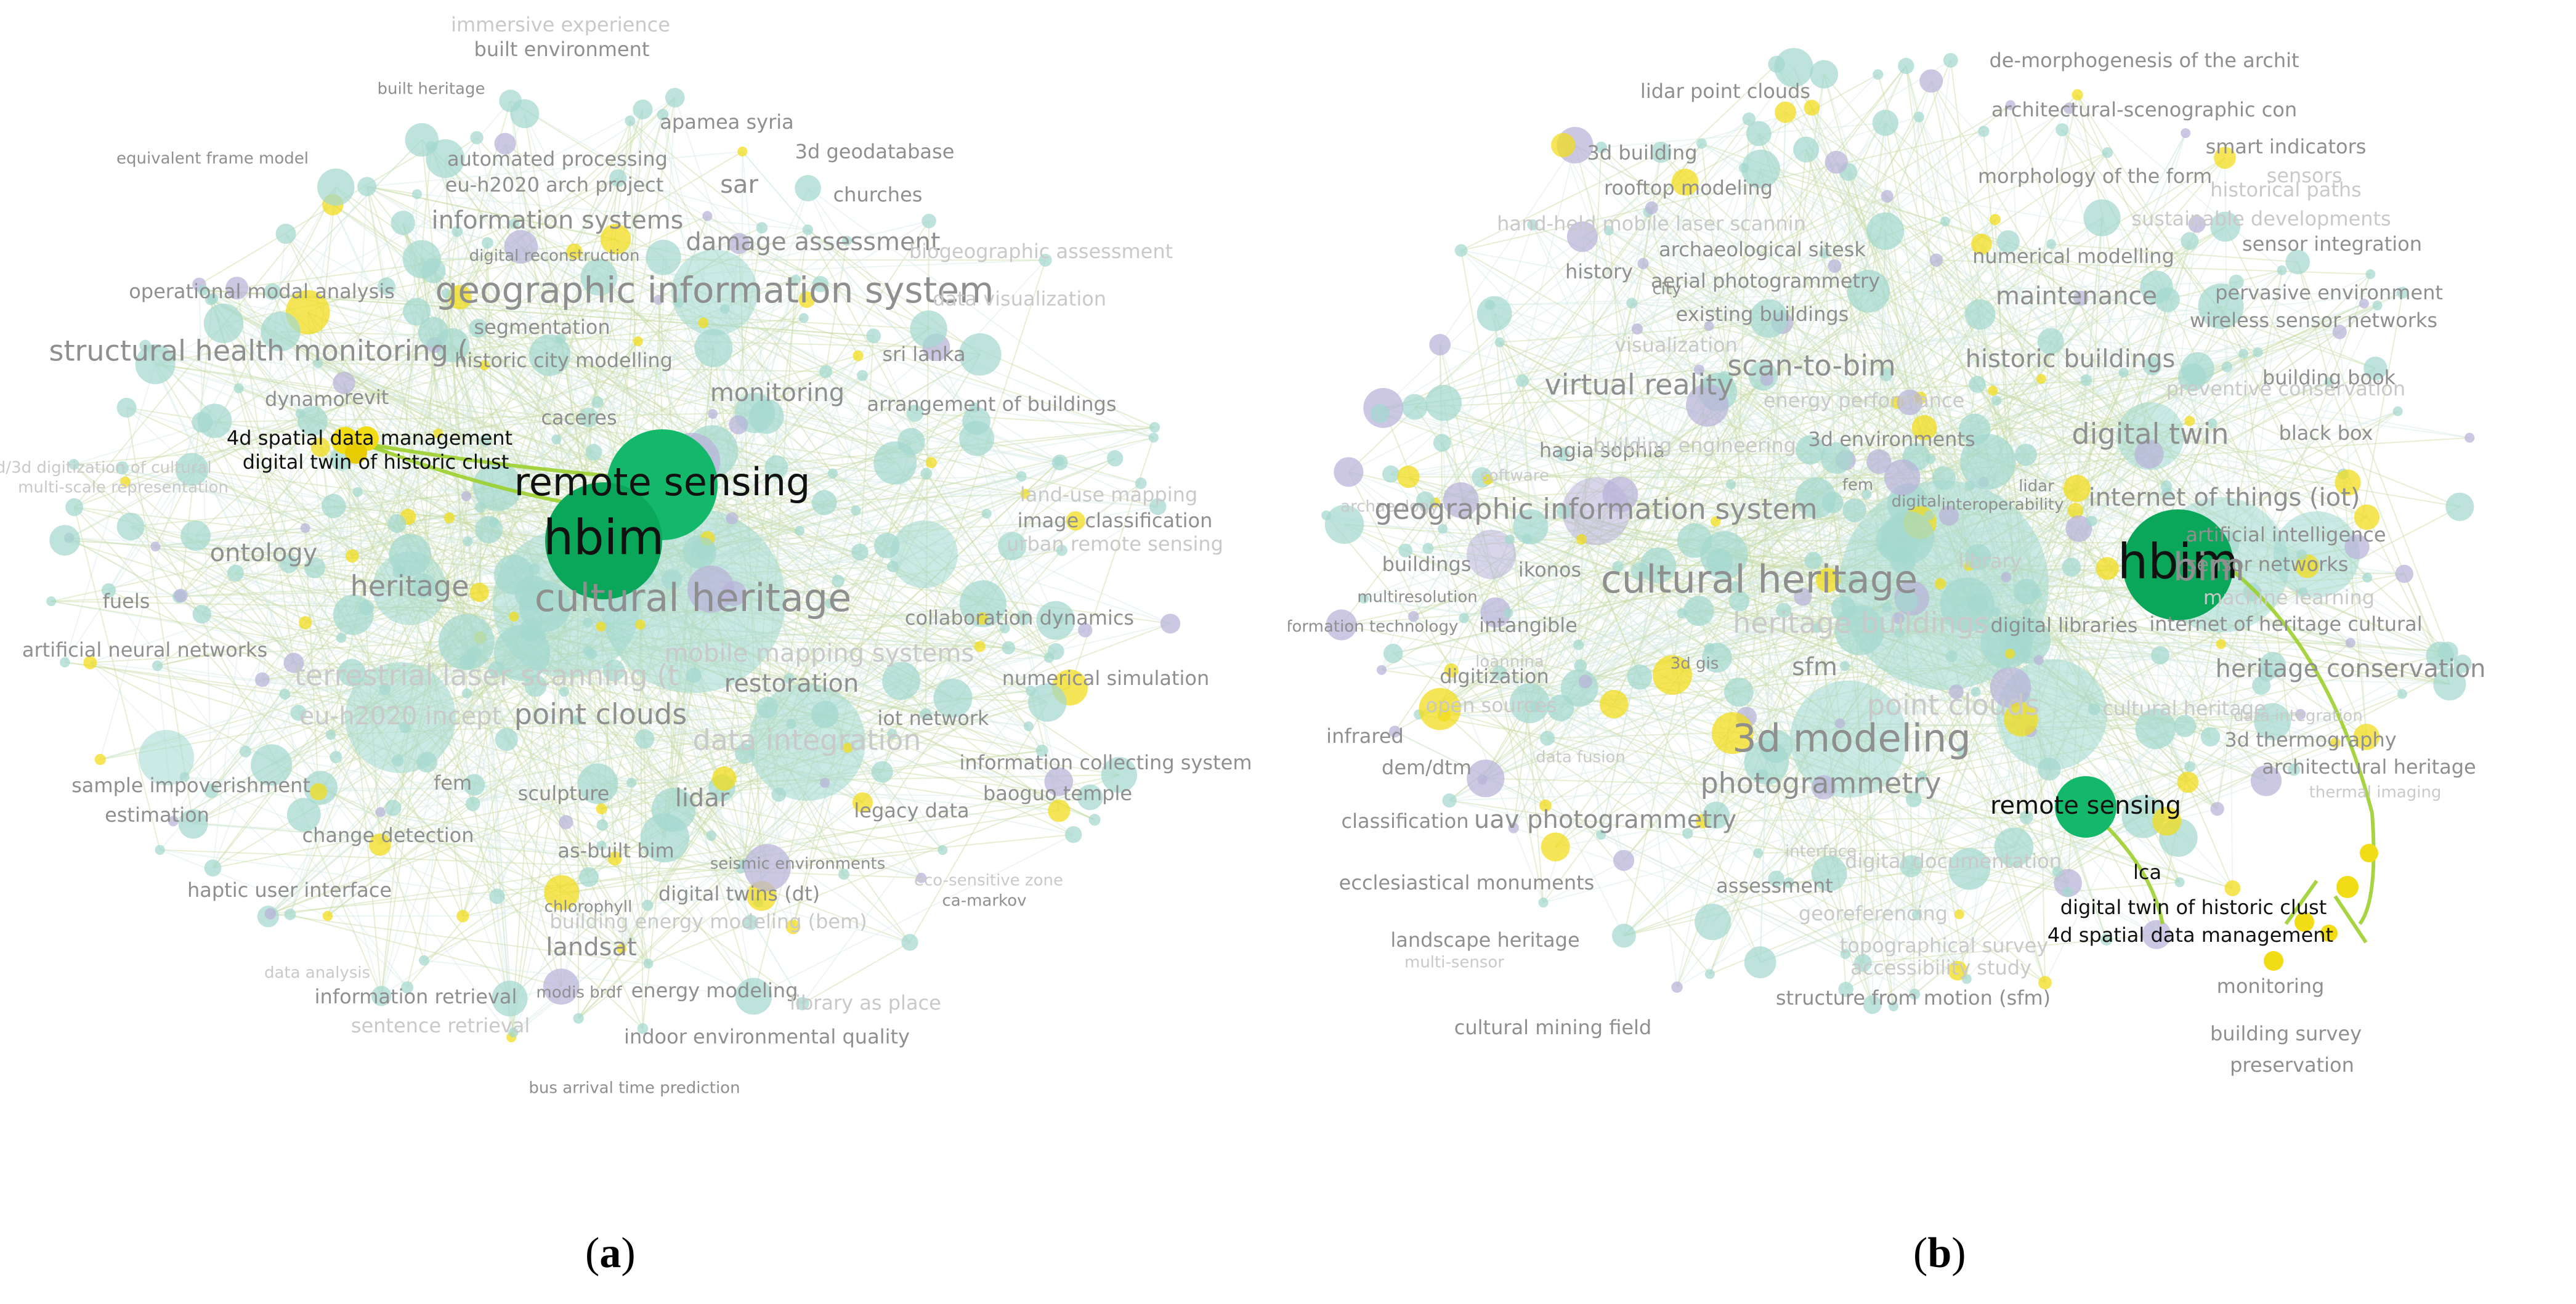  What do you see at coordinates (1418, 597) in the screenshot?
I see `keyword-label: multiresolution` at bounding box center [1418, 597].